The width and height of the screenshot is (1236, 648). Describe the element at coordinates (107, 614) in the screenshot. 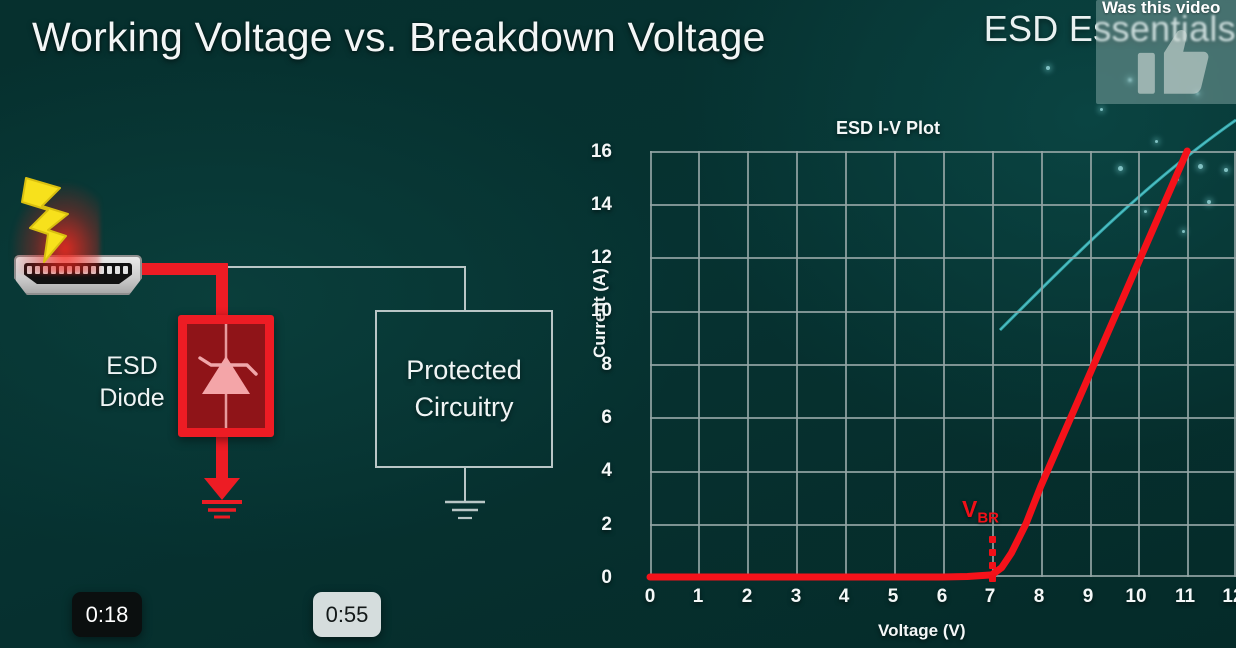

I see `elapsed-time-chip: 0:18` at that location.